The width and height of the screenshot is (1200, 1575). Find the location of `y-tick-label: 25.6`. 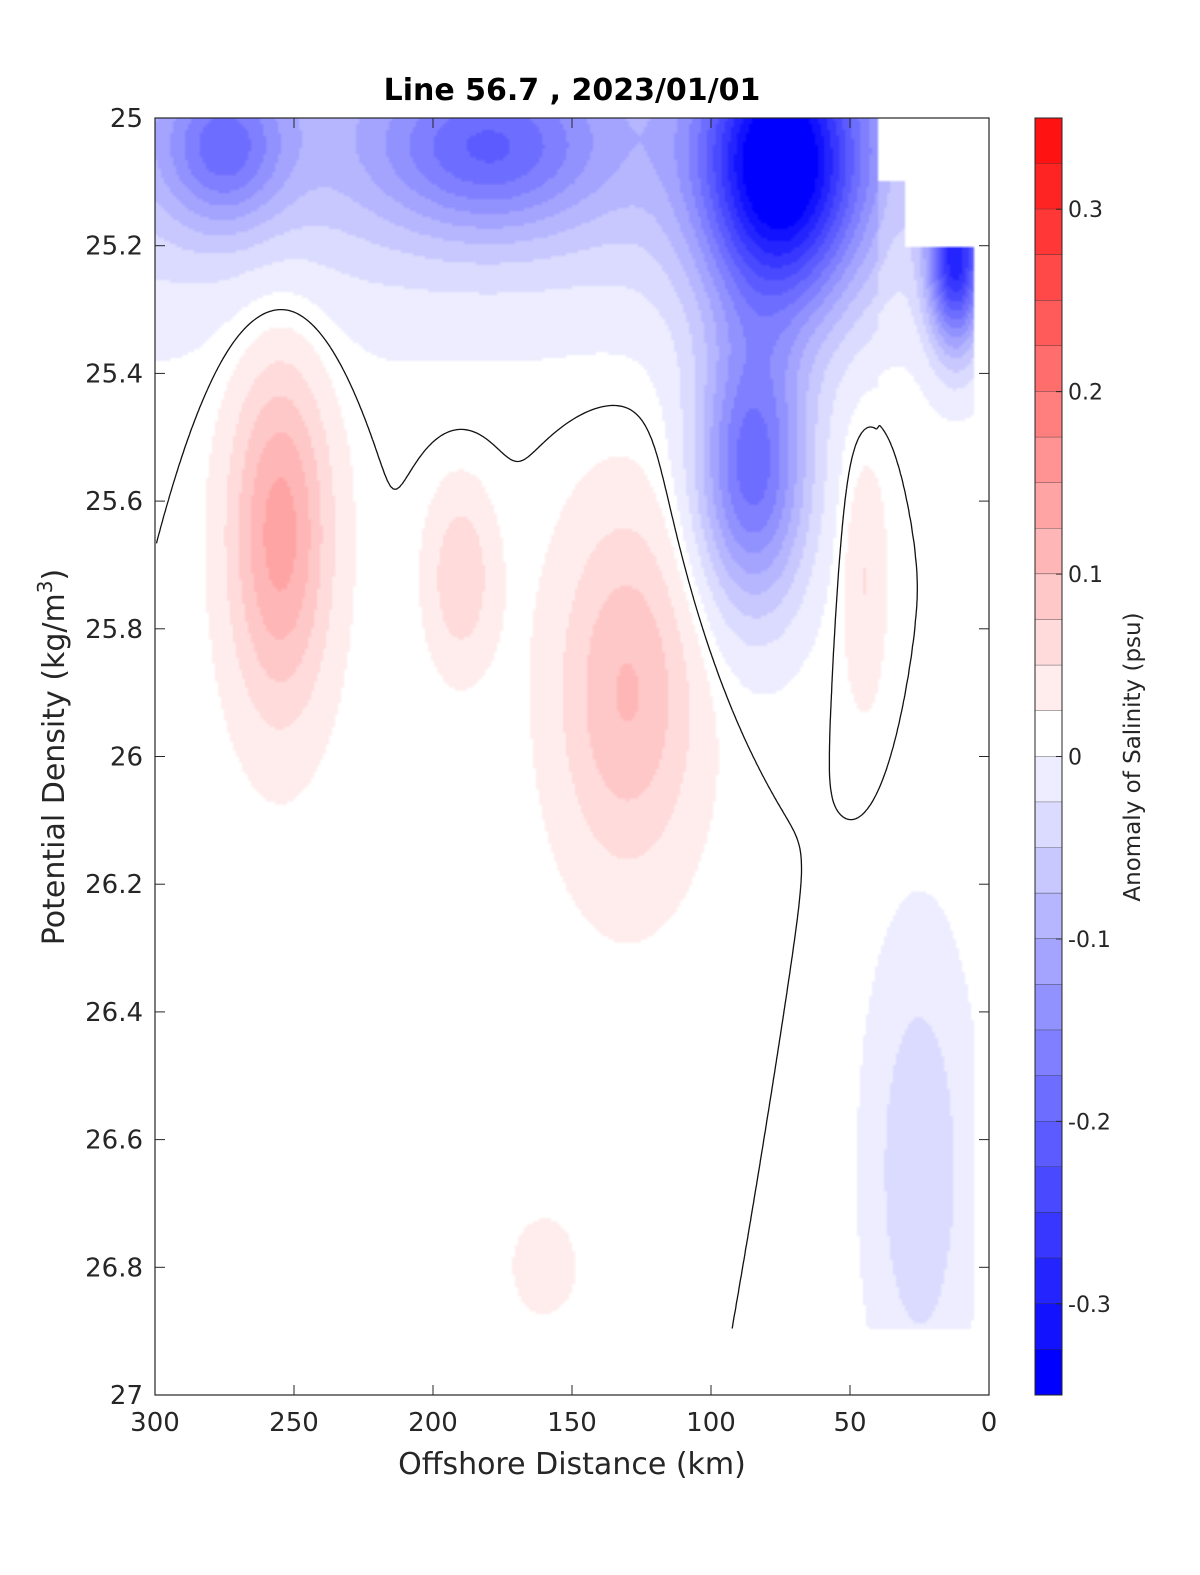

y-tick-label: 25.6 is located at coordinates (114, 502).